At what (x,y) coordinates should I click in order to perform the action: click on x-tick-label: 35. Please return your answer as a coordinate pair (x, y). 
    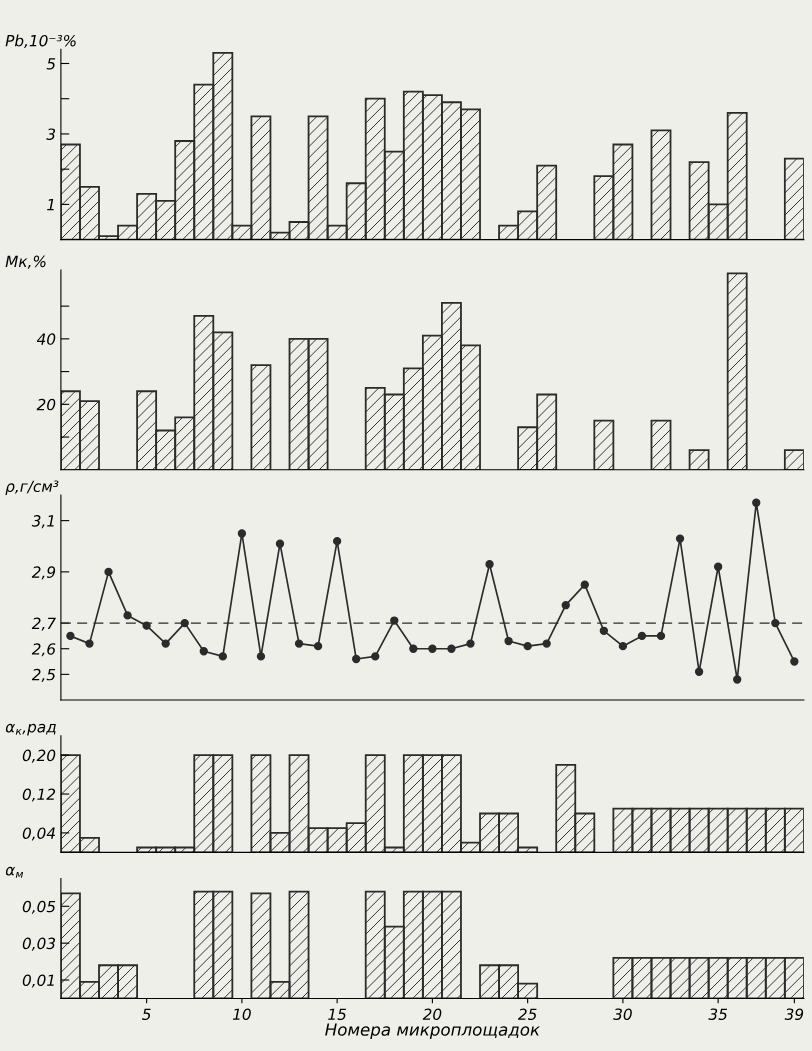
    Looking at the image, I should click on (718, 1014).